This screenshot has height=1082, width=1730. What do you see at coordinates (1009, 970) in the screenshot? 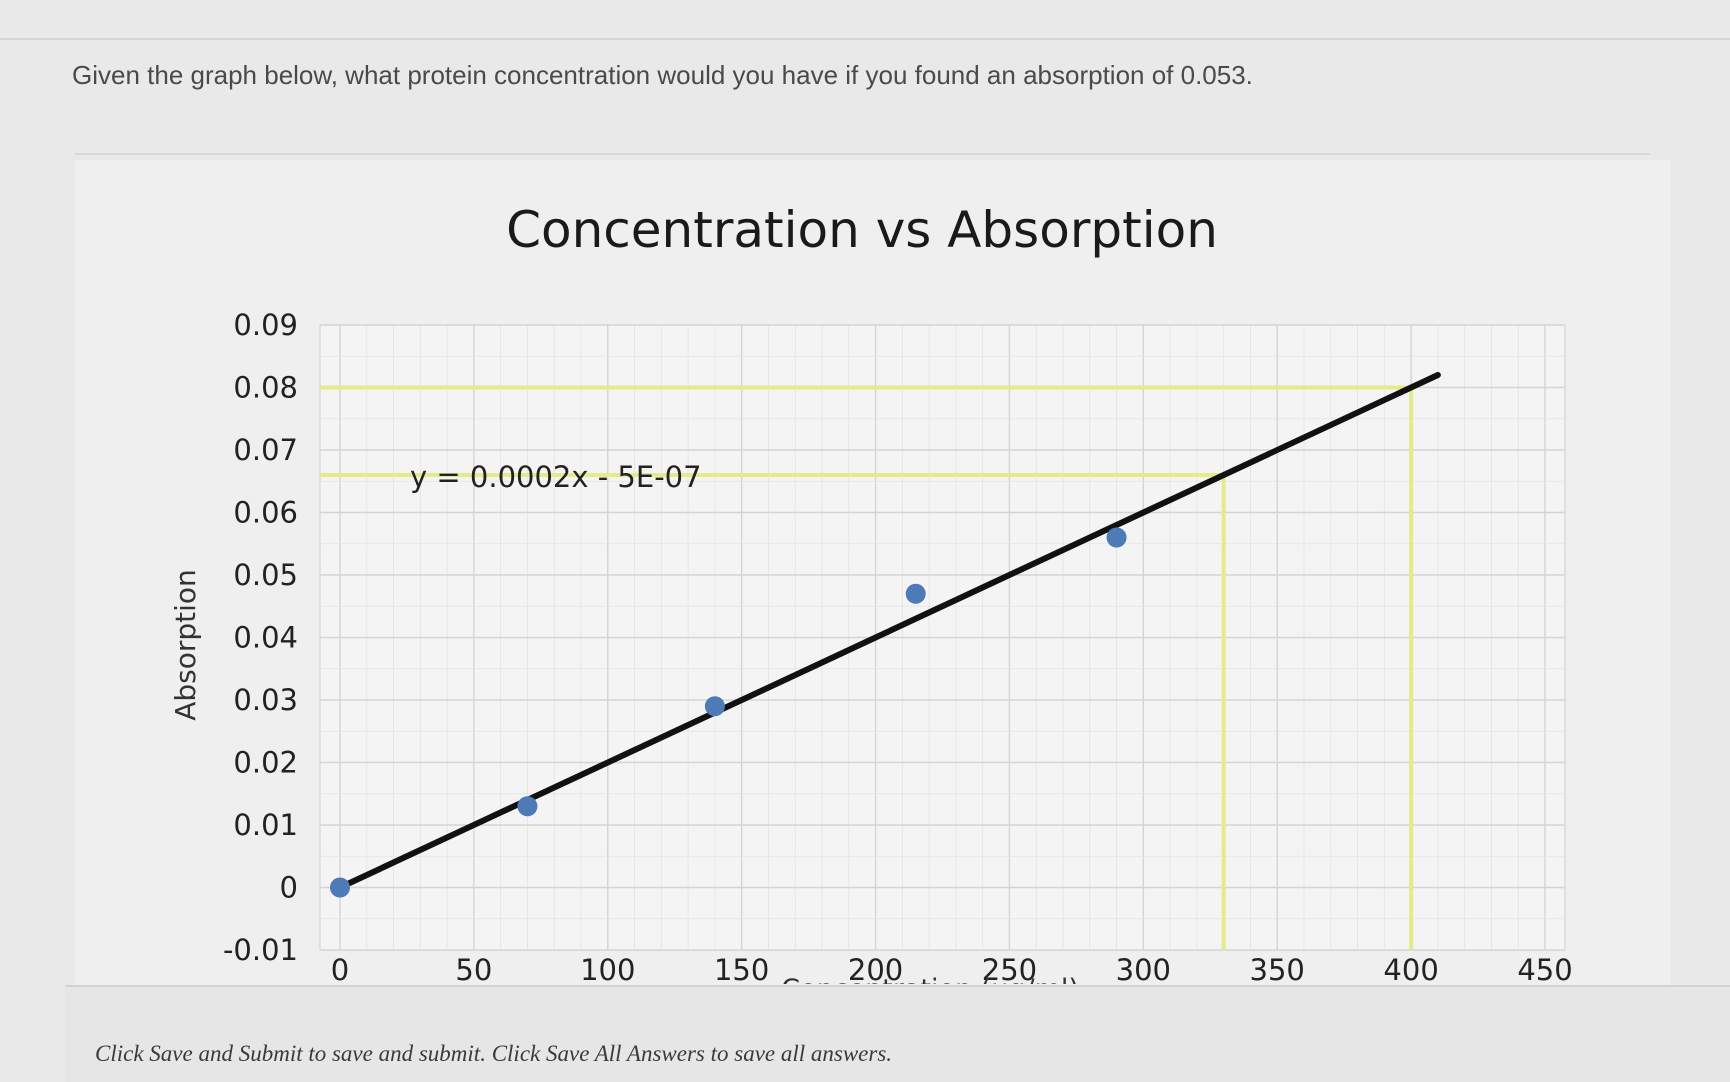
I see `x-tick-label: 250` at bounding box center [1009, 970].